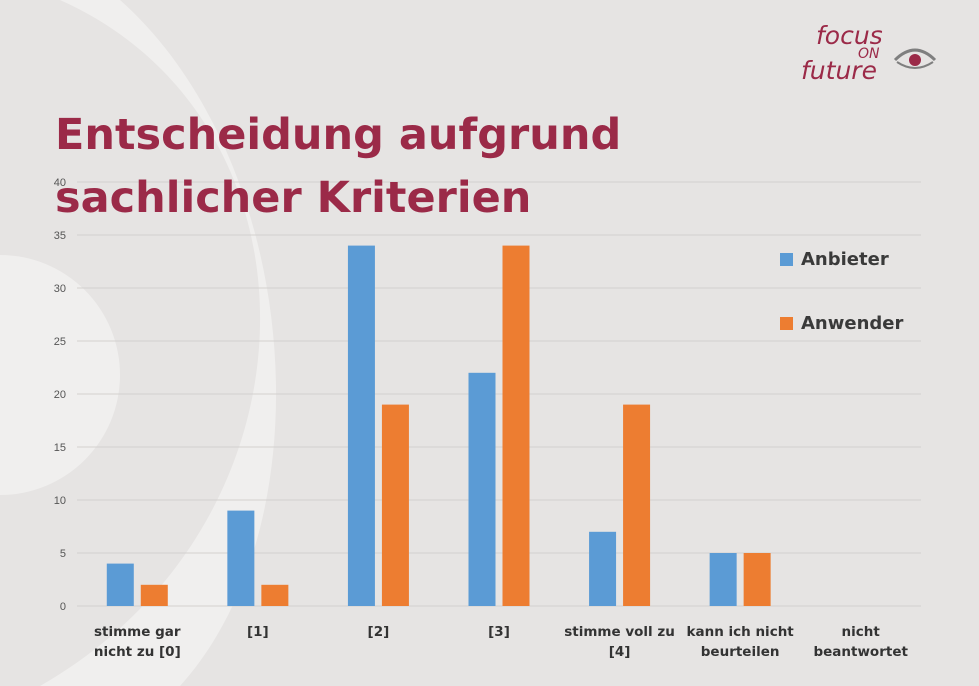 The image size is (979, 686). What do you see at coordinates (60, 236) in the screenshot?
I see `y-tick-label: 35` at bounding box center [60, 236].